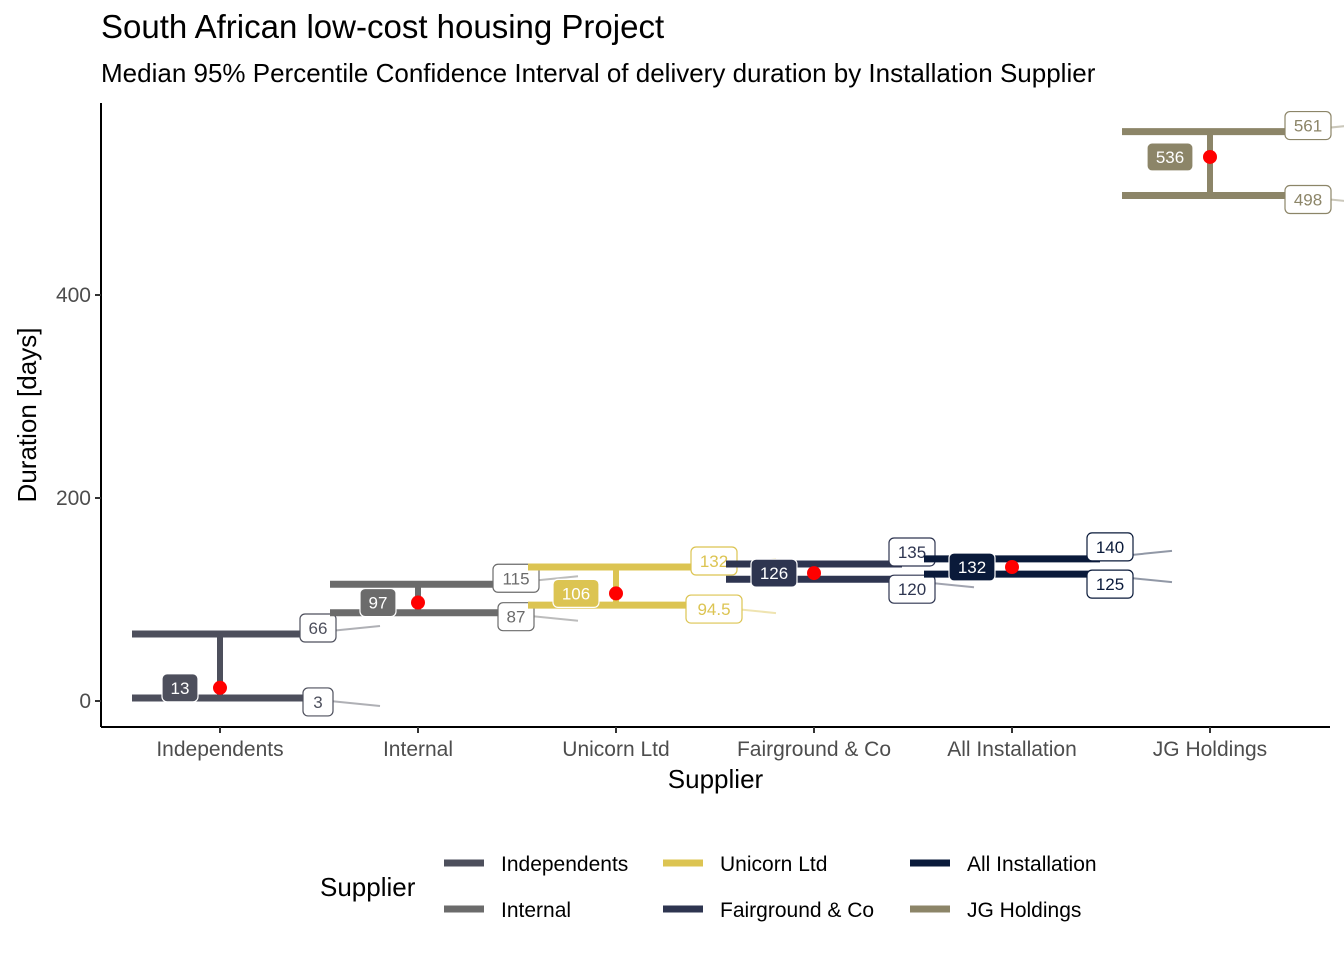  I want to click on legend-label: Internal, so click(536, 910).